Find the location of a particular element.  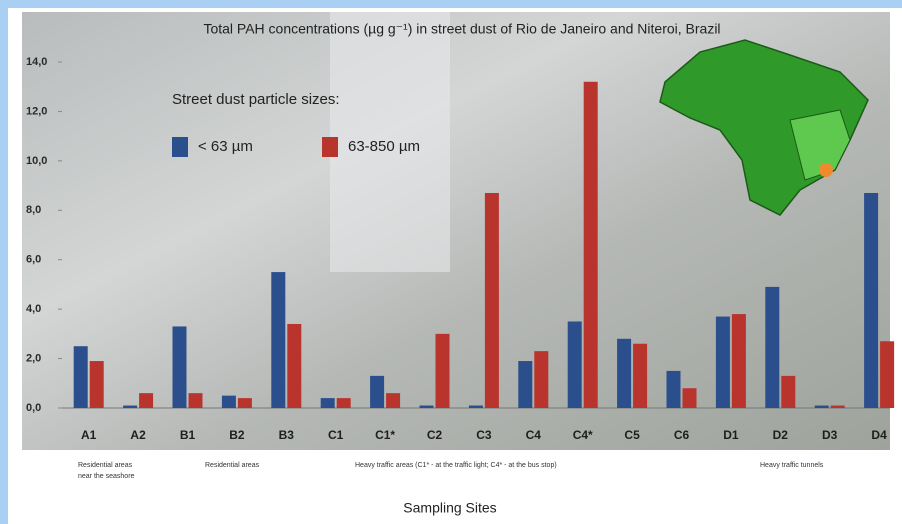

x-tick-label: D4 is located at coordinates (879, 435).